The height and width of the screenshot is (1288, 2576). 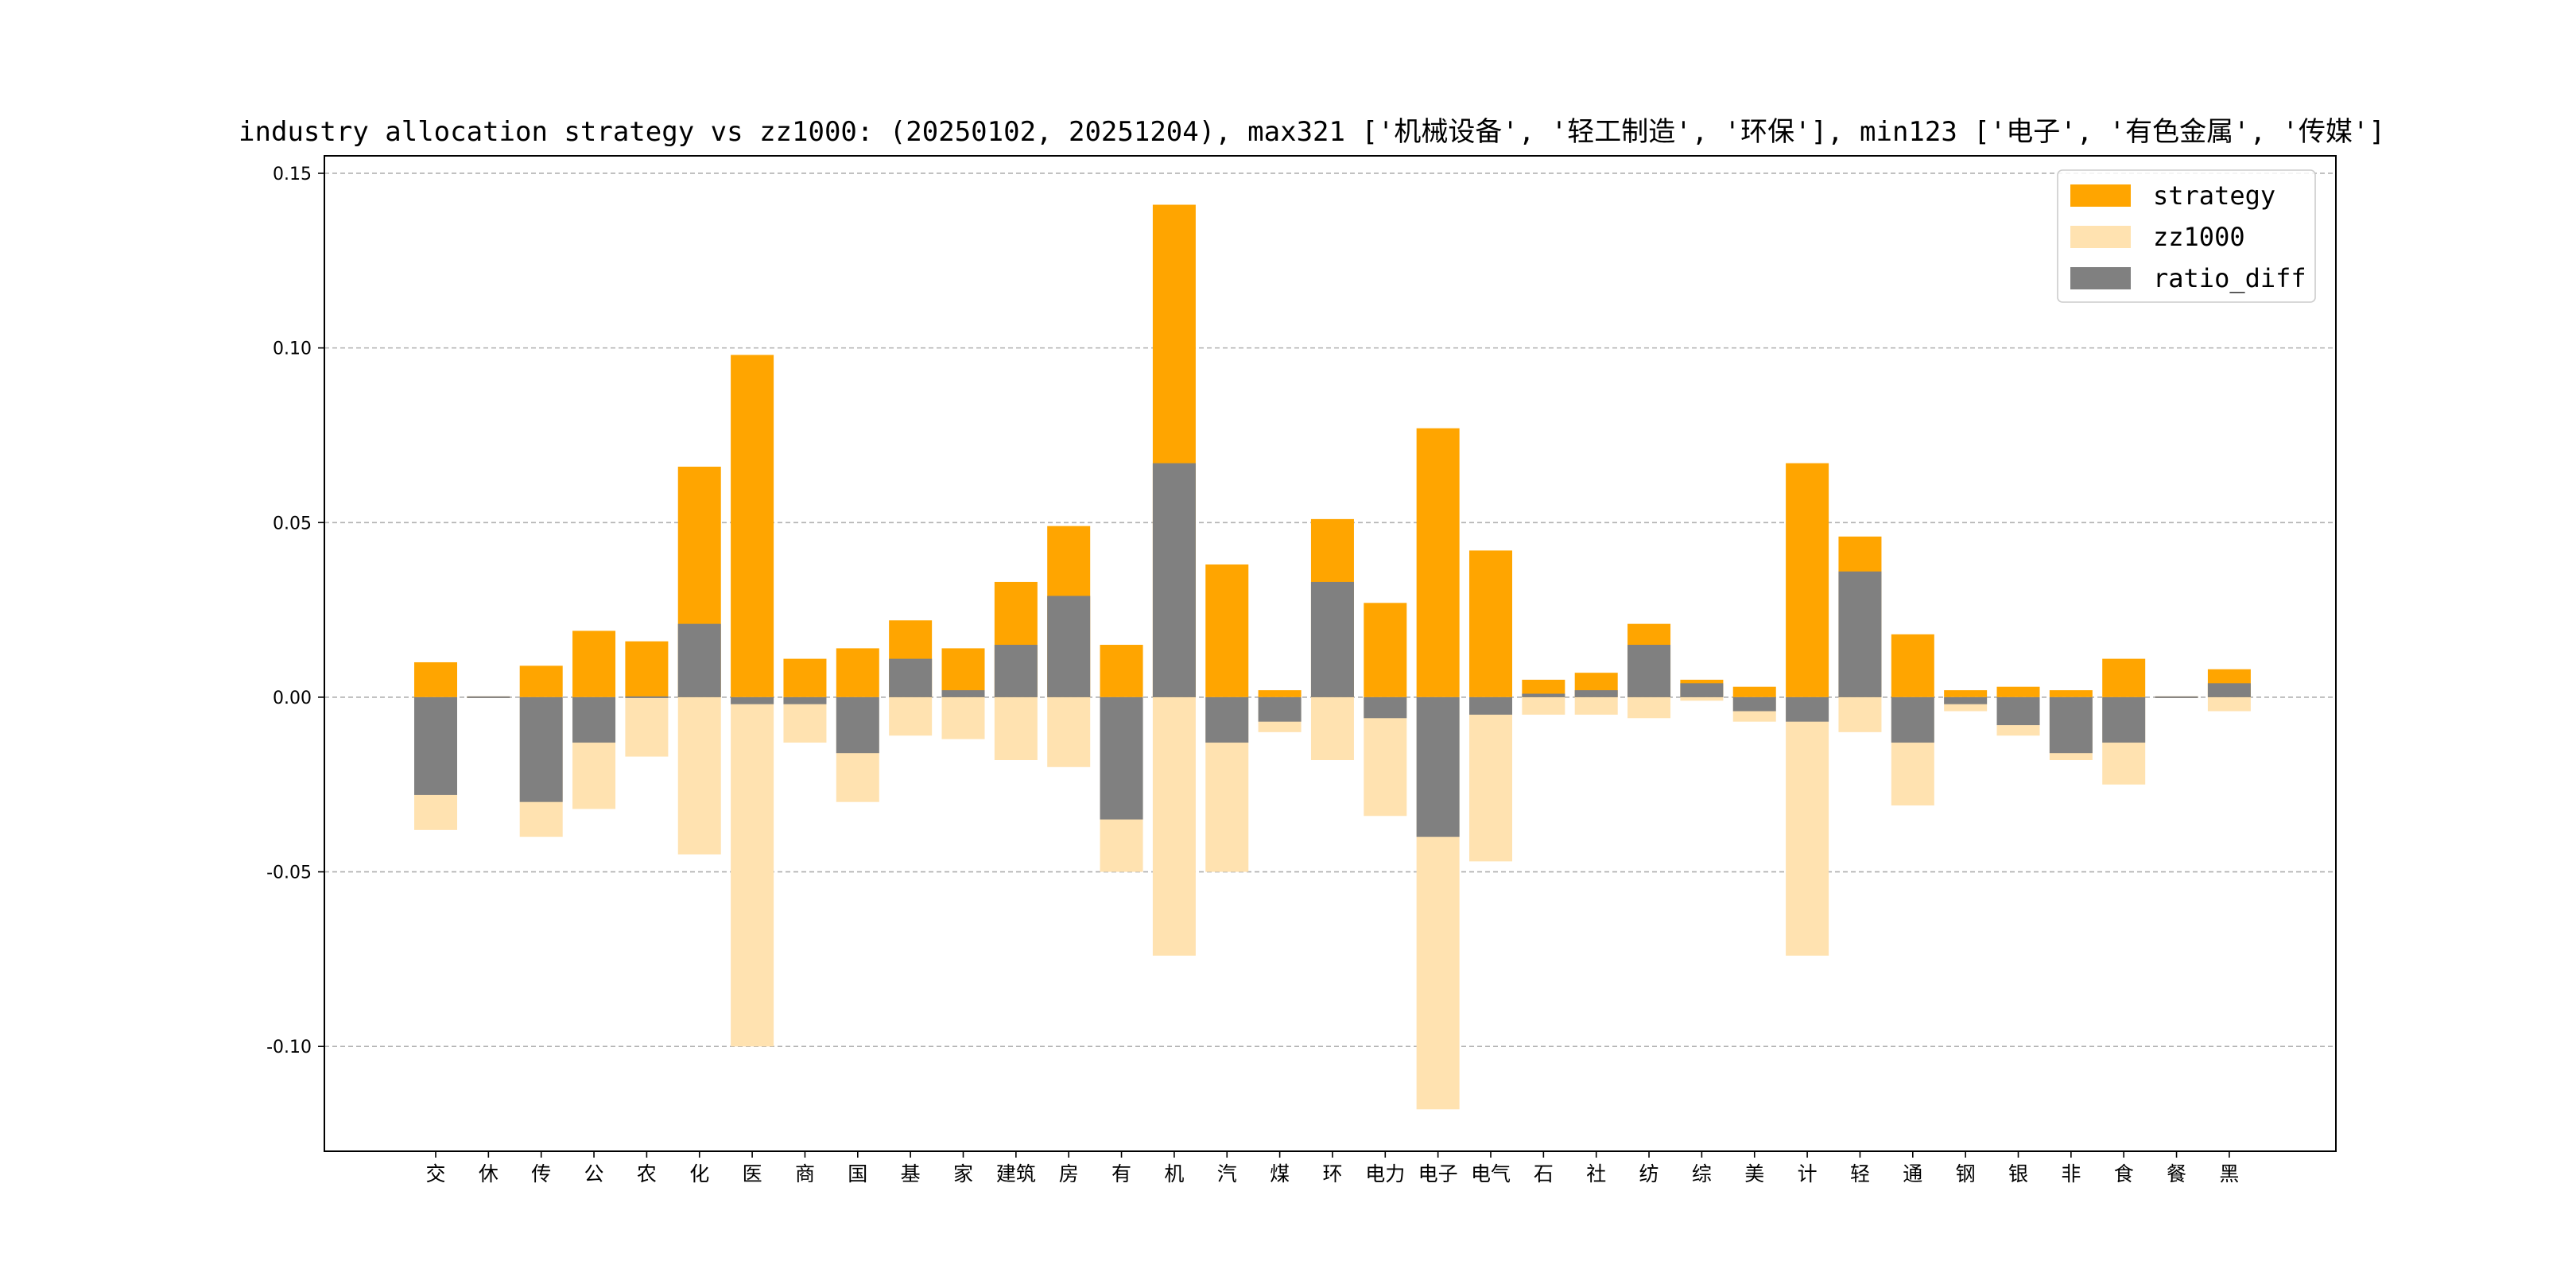 I want to click on x-axis: 交 休 传 公 农 化 医 商 国 基 家建筑房 有 机 汽 煤 环电力 电子 电气石 社 纺 综 美 计 轻 通 钢 银 非 食 餐 黑, so click(x=1332, y=1168).